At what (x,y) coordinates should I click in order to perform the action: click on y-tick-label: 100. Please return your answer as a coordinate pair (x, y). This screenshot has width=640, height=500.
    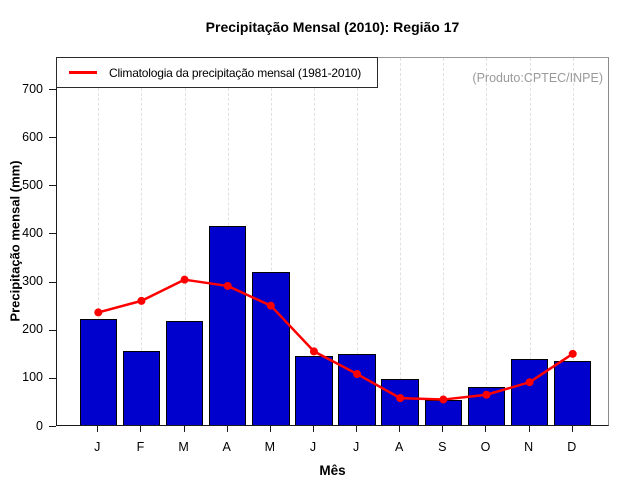
    Looking at the image, I should click on (32, 377).